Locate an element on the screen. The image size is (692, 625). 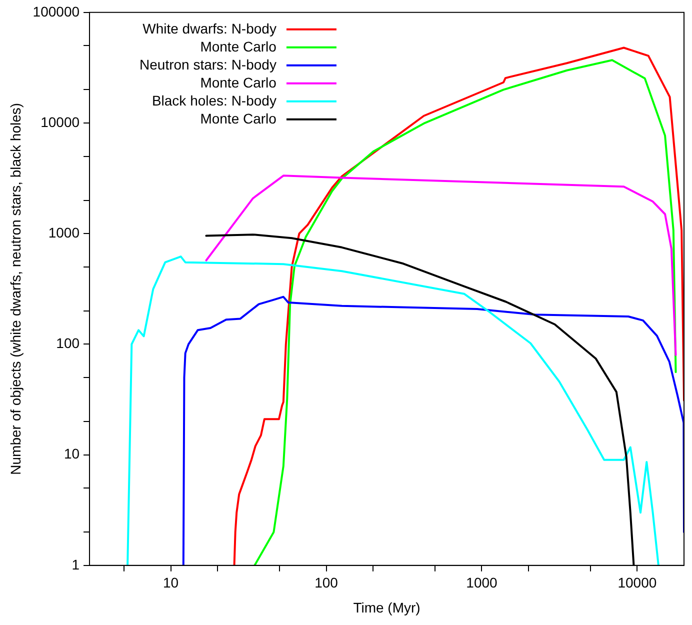
y-tick-label: 1 is located at coordinates (76, 564).